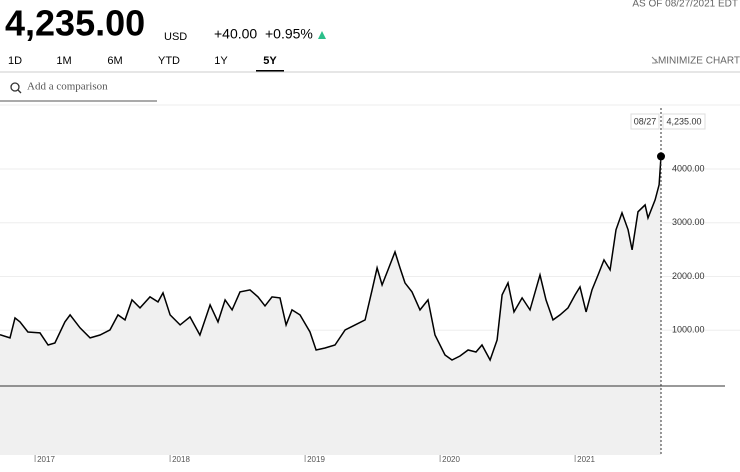  What do you see at coordinates (270, 61) in the screenshot?
I see `tab: 5Y` at bounding box center [270, 61].